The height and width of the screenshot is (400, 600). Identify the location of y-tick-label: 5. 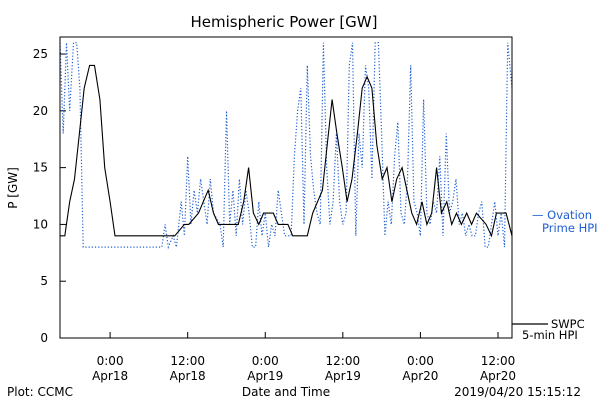
(44, 281).